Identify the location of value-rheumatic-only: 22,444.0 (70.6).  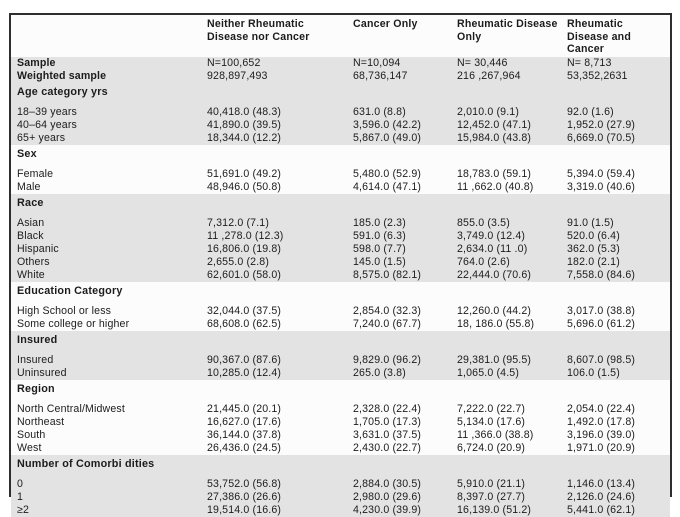
(494, 275).